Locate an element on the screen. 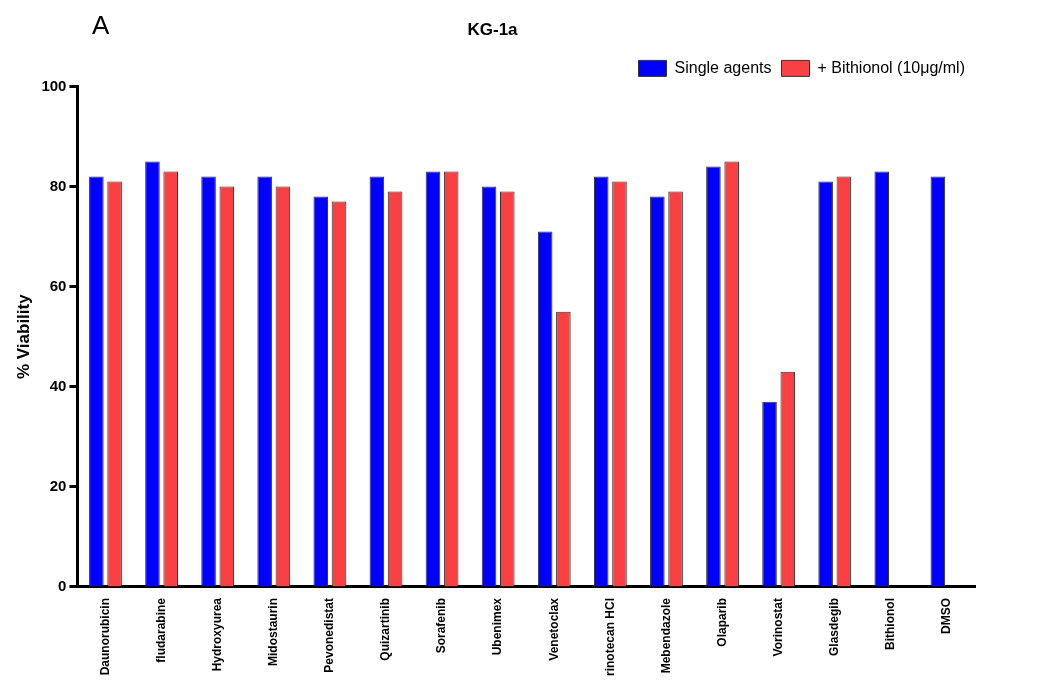 Image resolution: width=1045 pixels, height=684 pixels. x-tick-label: Olaparib is located at coordinates (721, 622).